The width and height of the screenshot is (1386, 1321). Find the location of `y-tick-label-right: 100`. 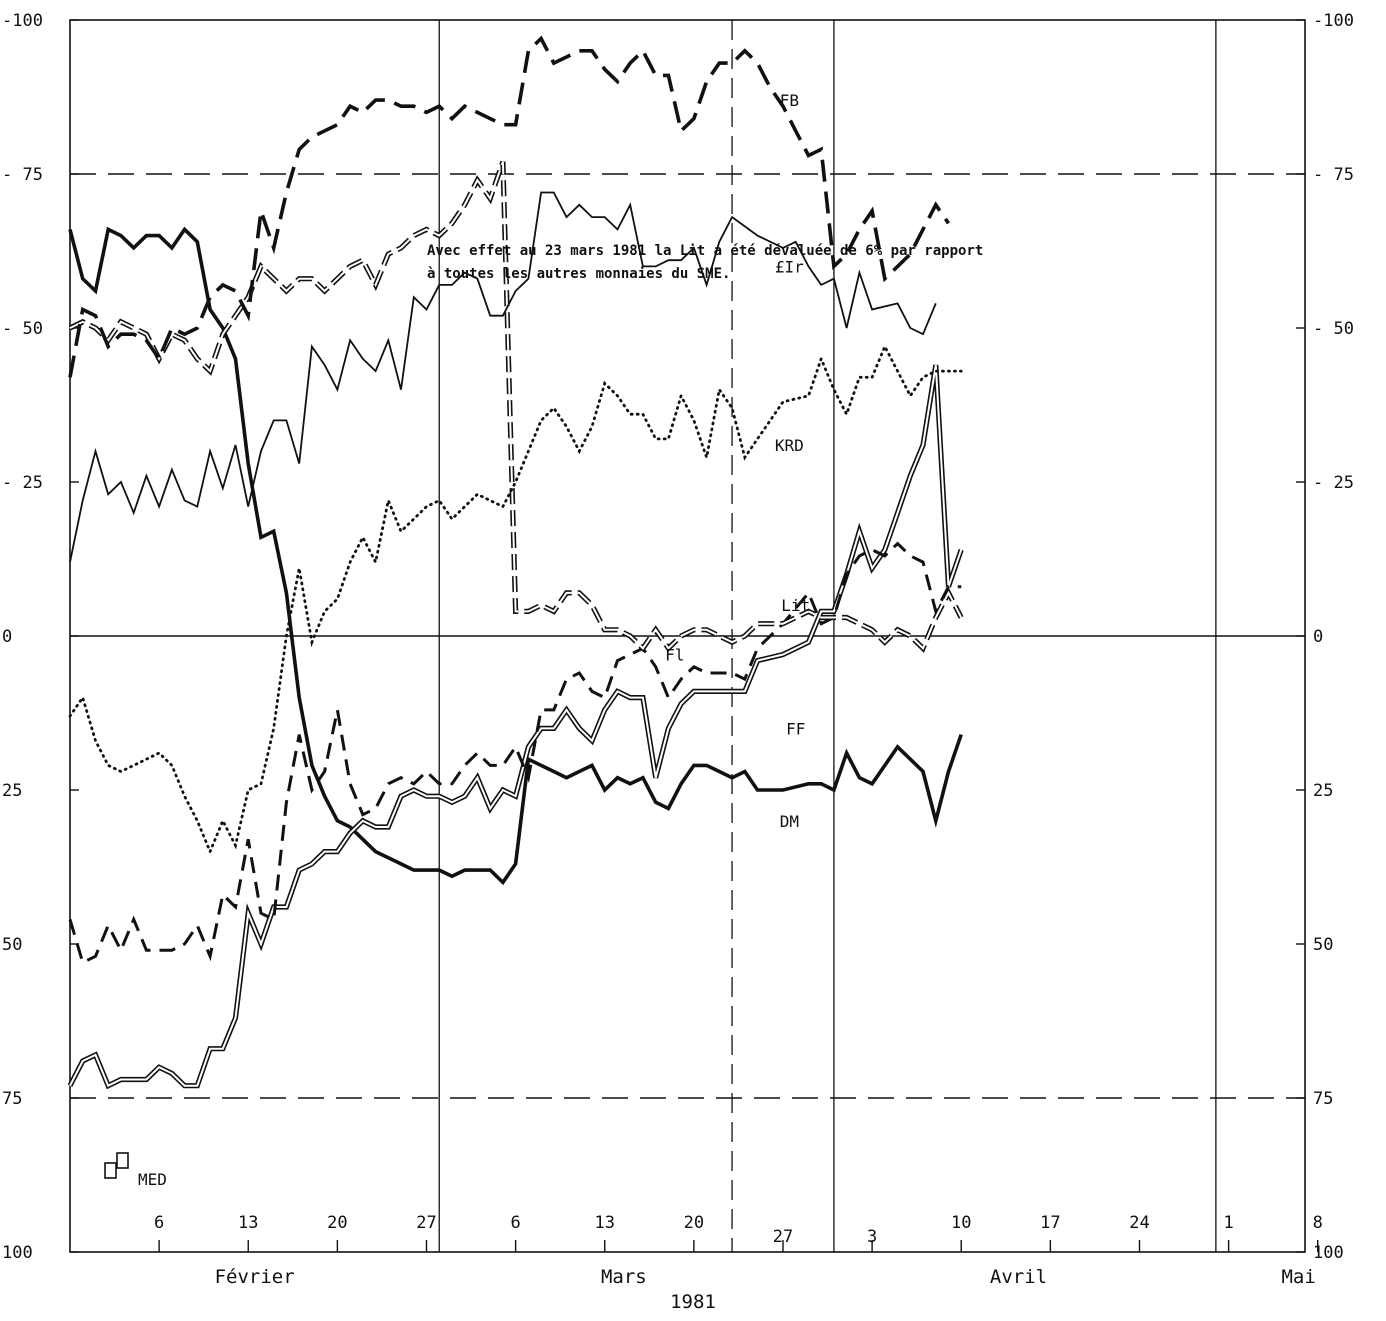

y-tick-label-right: 100 is located at coordinates (1328, 1253).